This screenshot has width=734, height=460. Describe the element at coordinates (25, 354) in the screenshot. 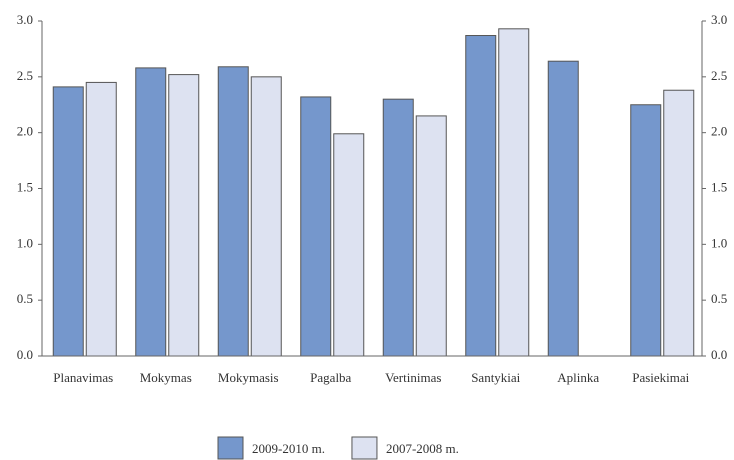

I see `y-tick-label: 0.0` at that location.